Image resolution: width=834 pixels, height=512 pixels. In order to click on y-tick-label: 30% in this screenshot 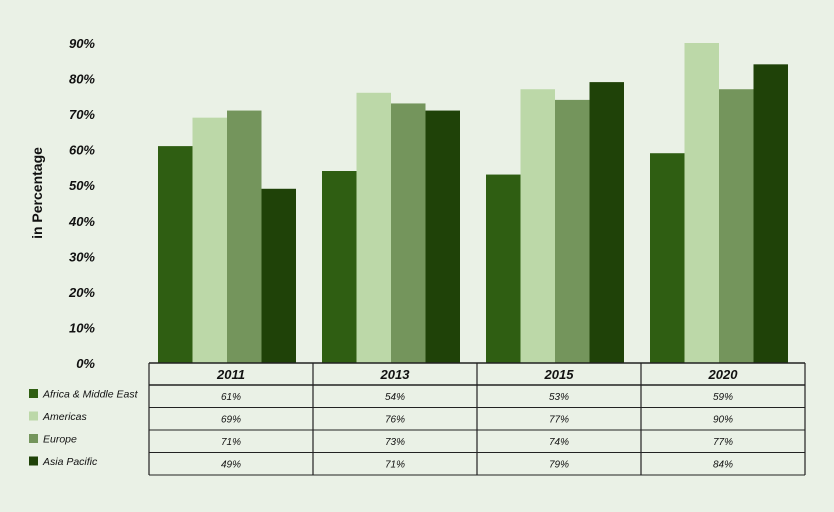, I will do `click(82, 256)`.